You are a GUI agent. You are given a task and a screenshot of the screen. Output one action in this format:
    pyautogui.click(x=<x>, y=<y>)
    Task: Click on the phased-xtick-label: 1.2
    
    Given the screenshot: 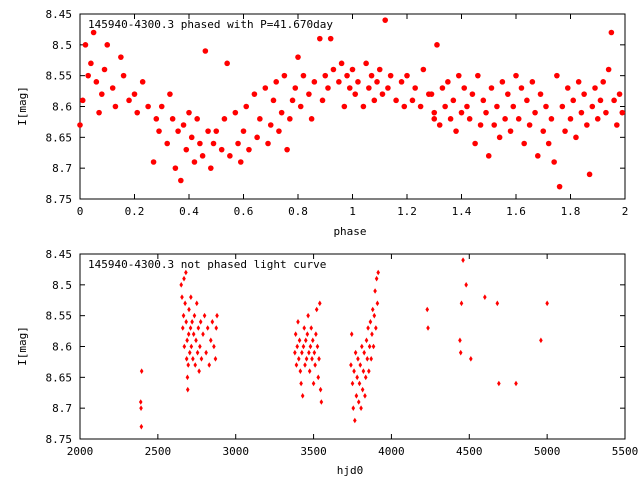 What is the action you would take?
    pyautogui.click(x=407, y=211)
    